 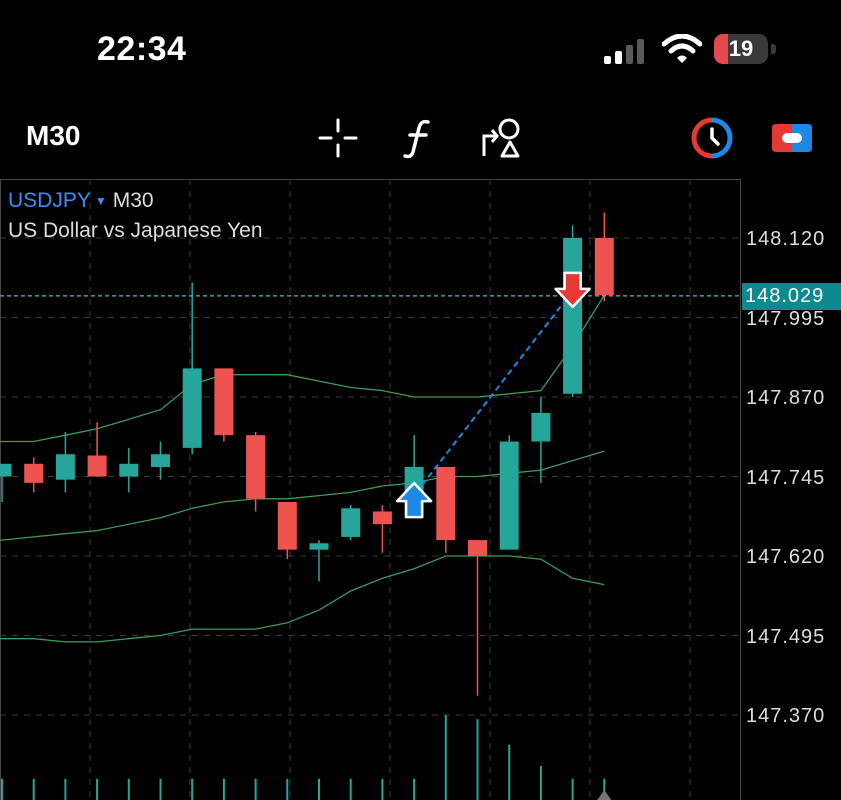 I want to click on battery-level: 19, so click(x=741, y=48).